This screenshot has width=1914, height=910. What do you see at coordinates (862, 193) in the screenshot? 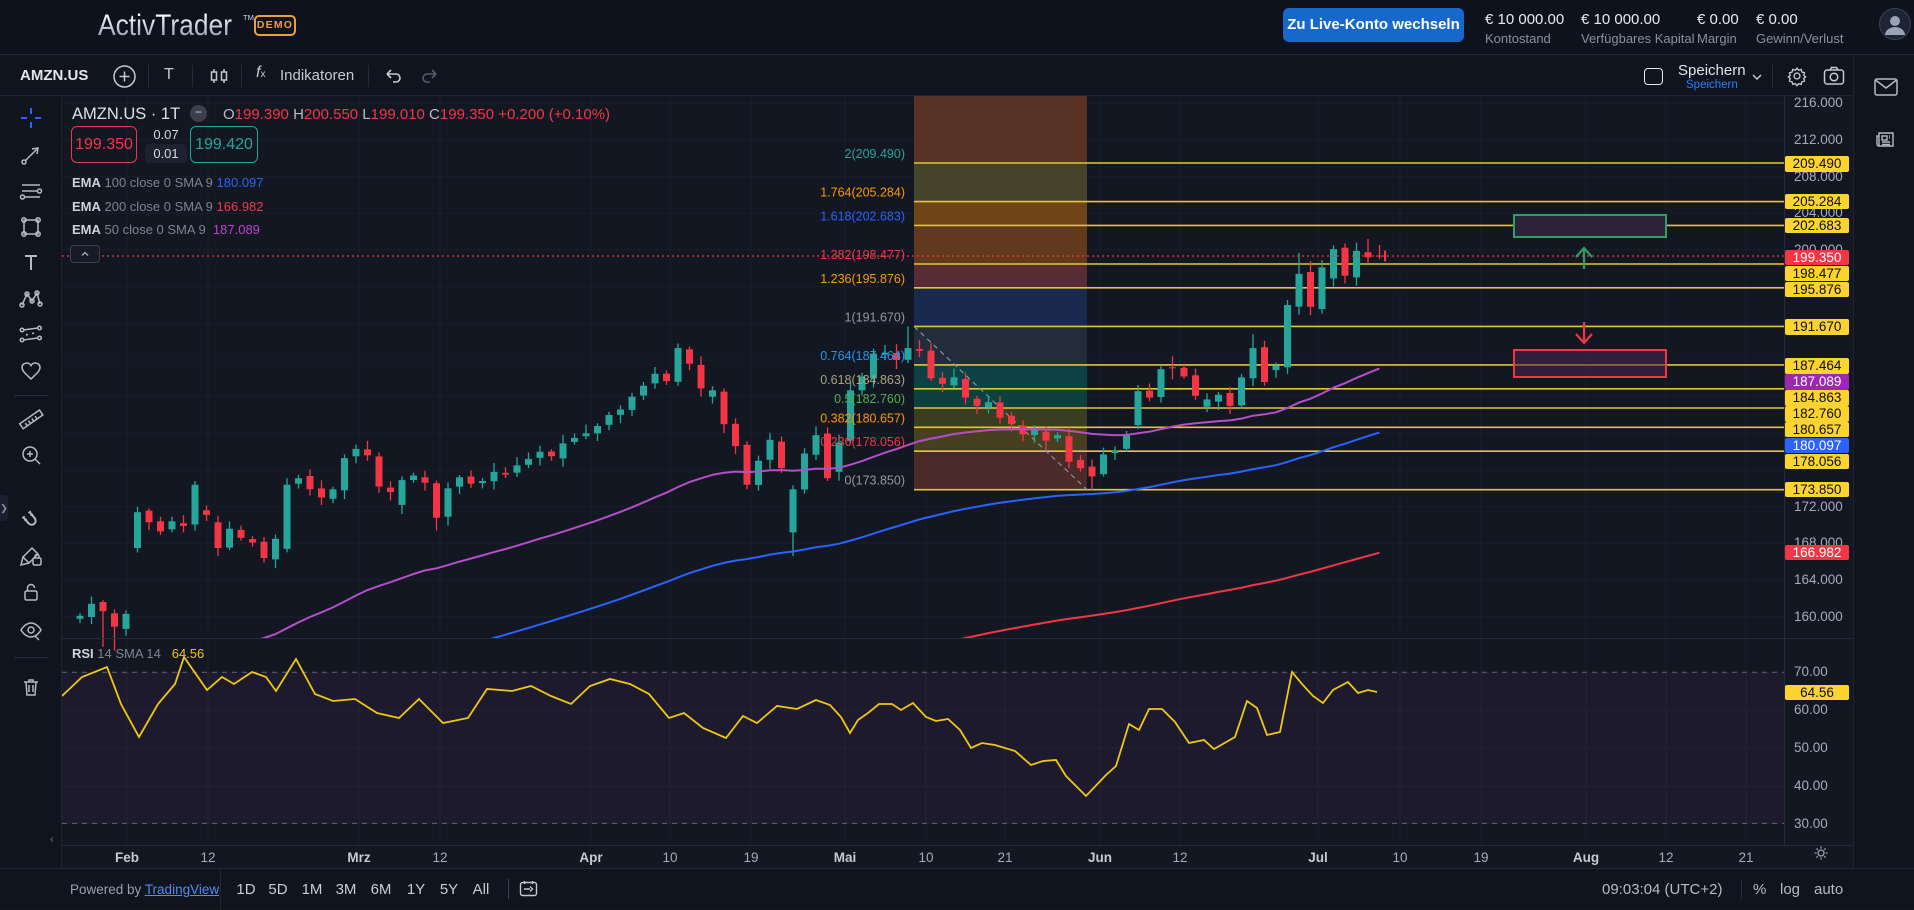
I see `svg-text: 1.764(205.284)` at bounding box center [862, 193].